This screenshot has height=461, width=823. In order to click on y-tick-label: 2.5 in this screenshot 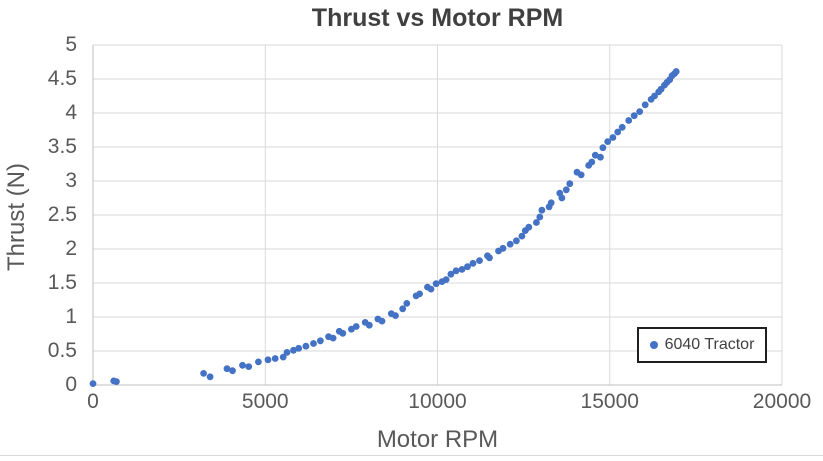, I will do `click(62, 214)`.